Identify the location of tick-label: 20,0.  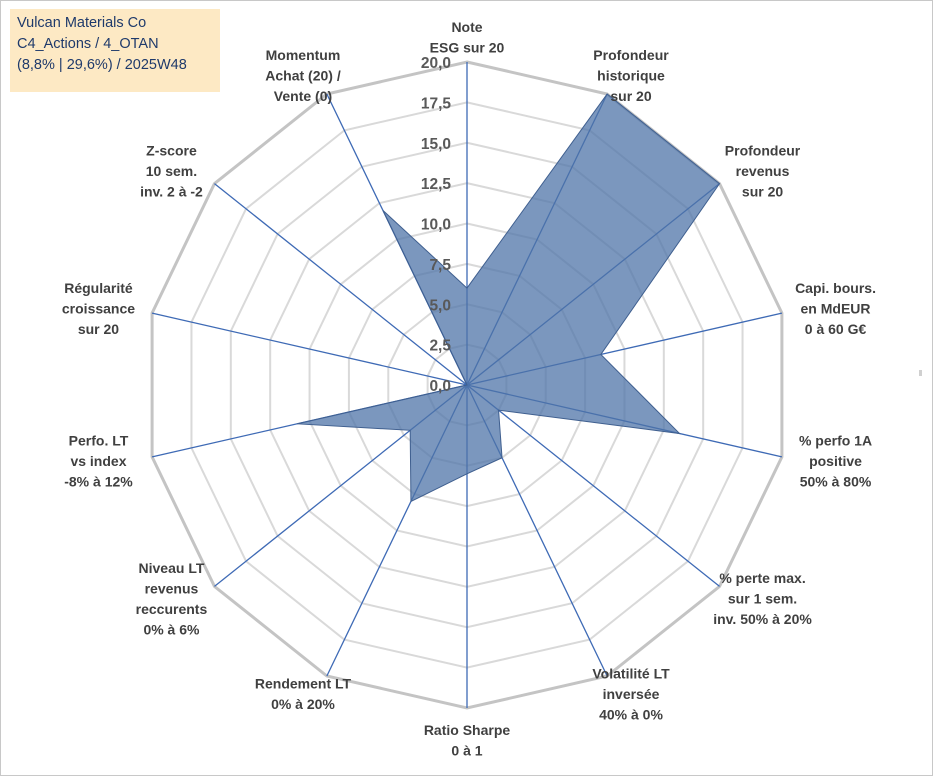
(436, 63).